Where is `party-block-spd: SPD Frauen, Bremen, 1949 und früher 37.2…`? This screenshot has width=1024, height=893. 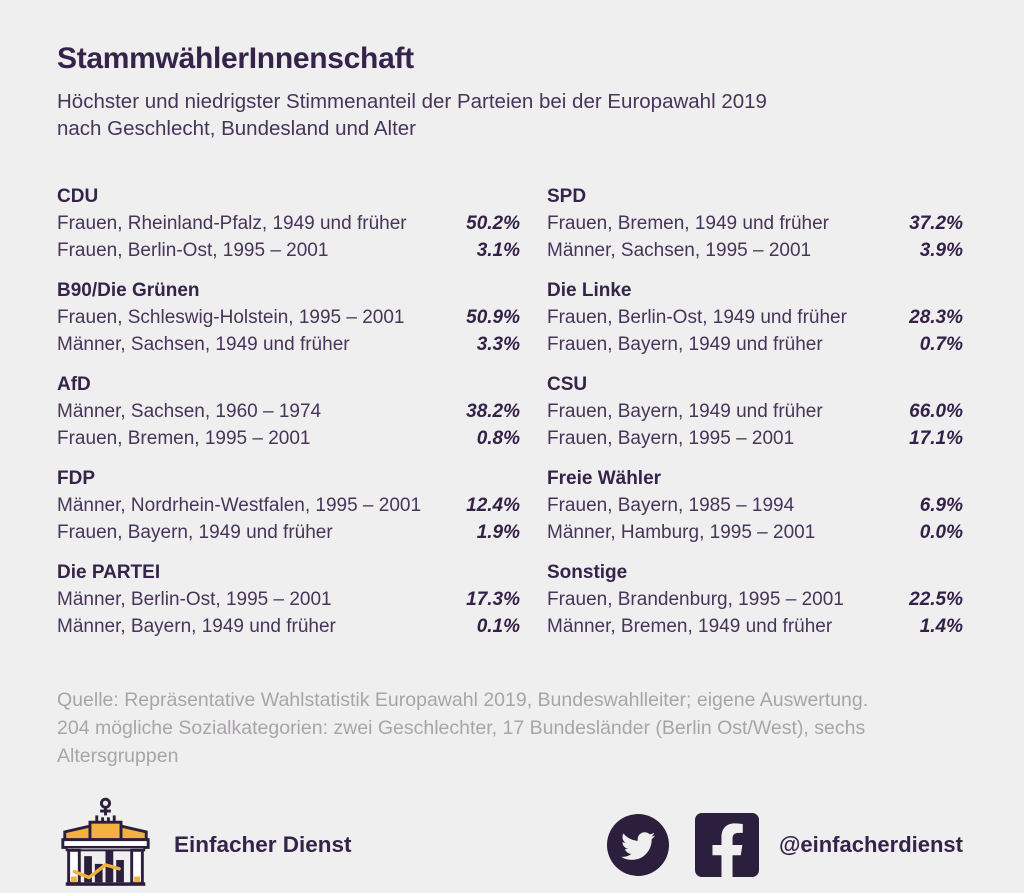
party-block-spd: SPD Frauen, Bremen, 1949 und früher 37.2… is located at coordinates (755, 224).